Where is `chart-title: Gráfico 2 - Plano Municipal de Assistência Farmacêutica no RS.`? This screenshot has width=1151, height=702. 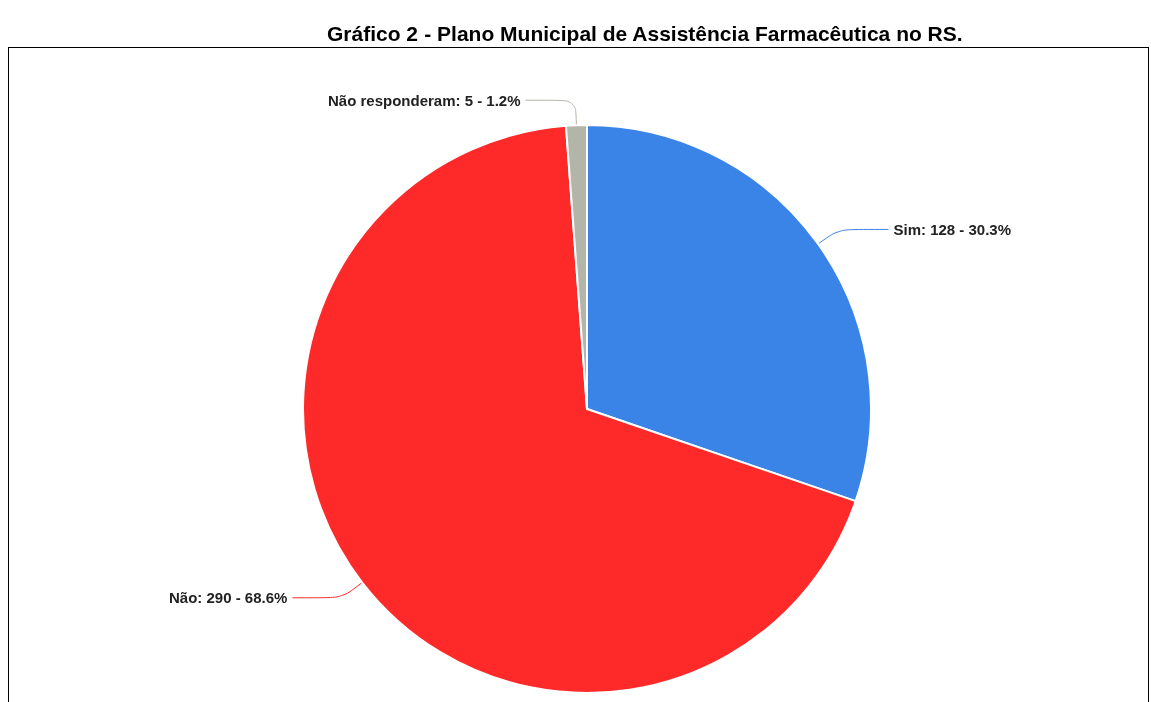
chart-title: Gráfico 2 - Plano Municipal de Assistência Farmacêutica no RS. is located at coordinates (644, 33).